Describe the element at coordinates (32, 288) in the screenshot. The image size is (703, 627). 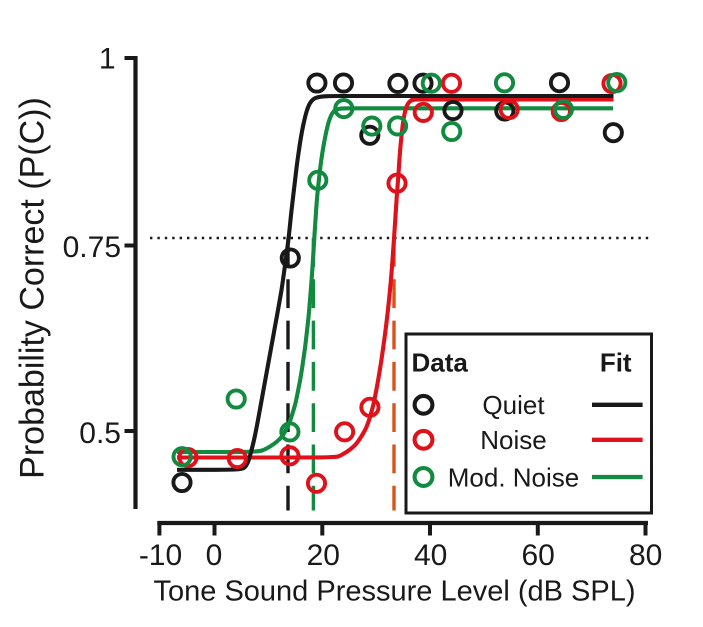
I see `svg-text: Probability Correct (P(C))` at that location.